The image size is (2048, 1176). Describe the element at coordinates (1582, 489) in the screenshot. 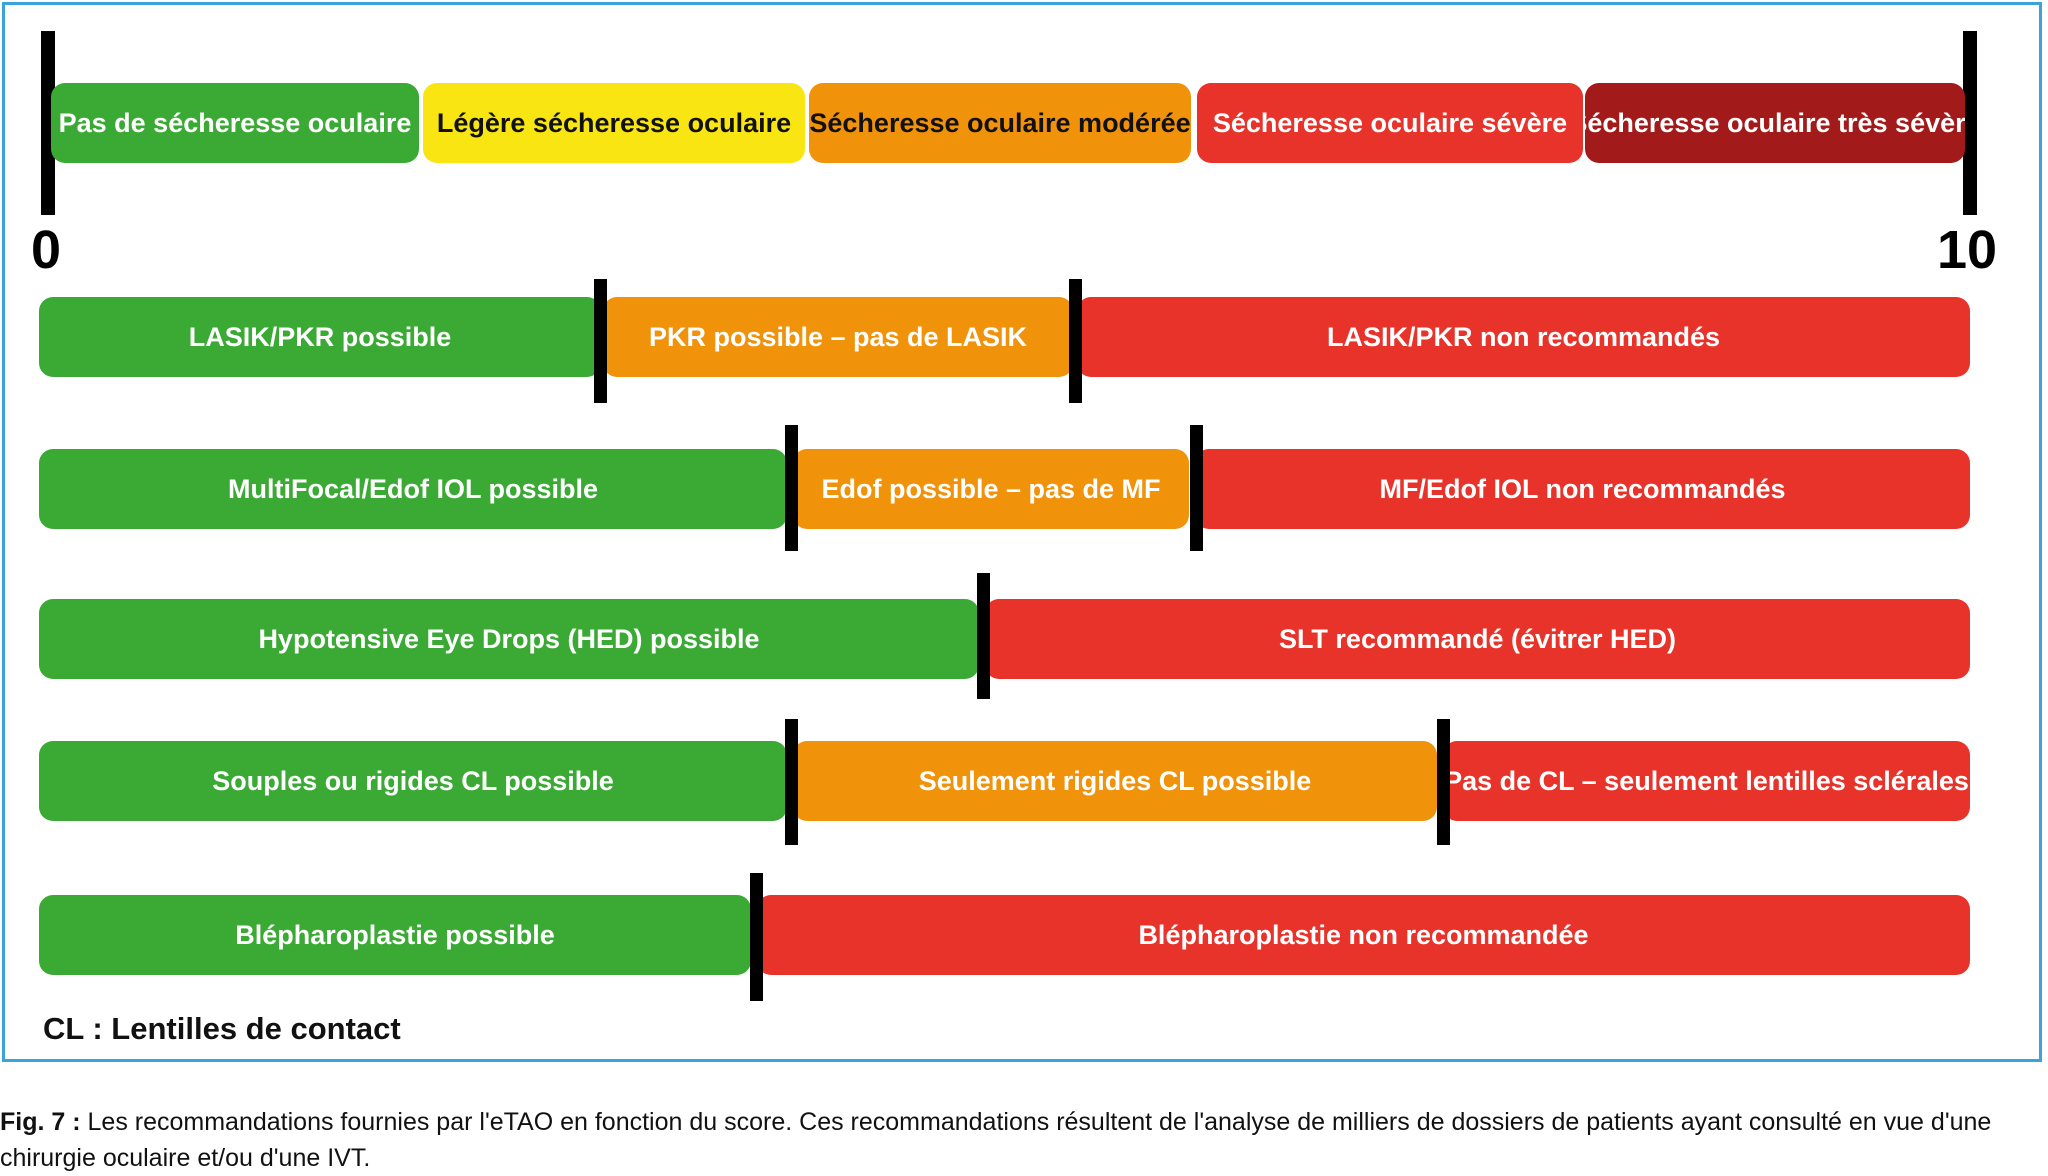

I see `mf-edof-not-recommended-segment: MF/Edof IOL non recommandés` at that location.